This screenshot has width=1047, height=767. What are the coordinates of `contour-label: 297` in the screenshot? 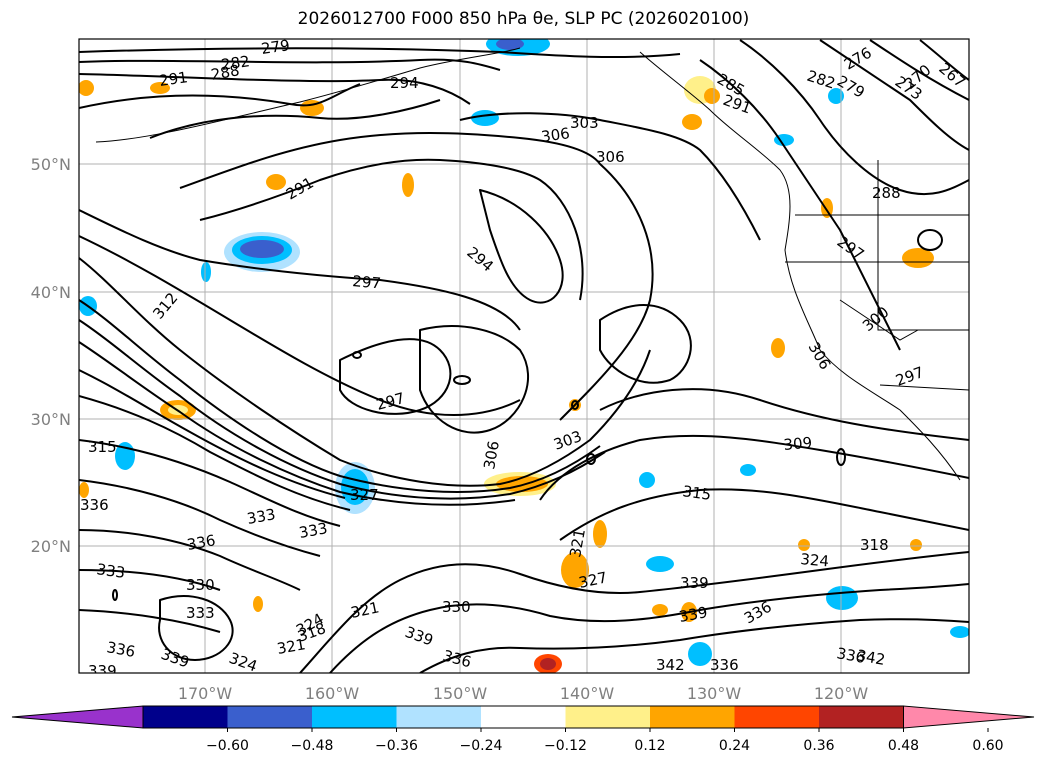 It's located at (367, 282).